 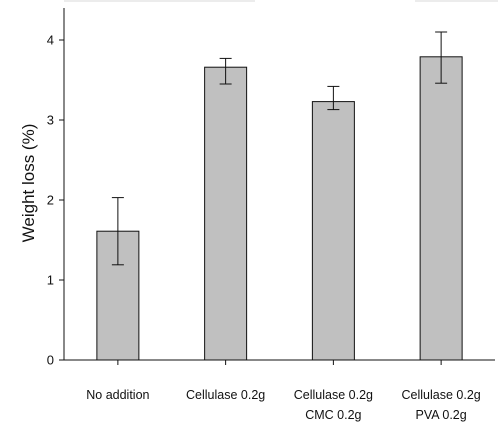 I want to click on y-tick-label: 1, so click(x=50, y=280).